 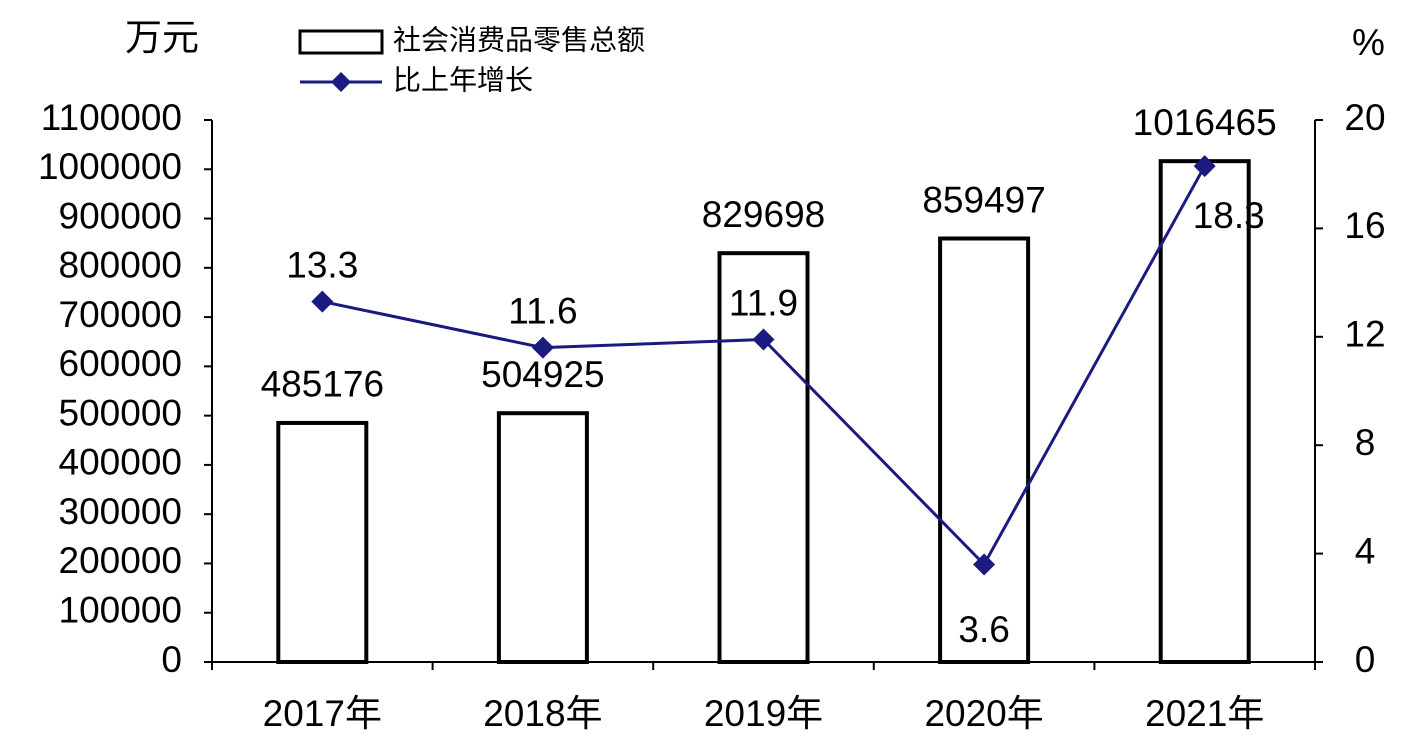 What do you see at coordinates (120, 610) in the screenshot?
I see `y-tick-label: 100000` at bounding box center [120, 610].